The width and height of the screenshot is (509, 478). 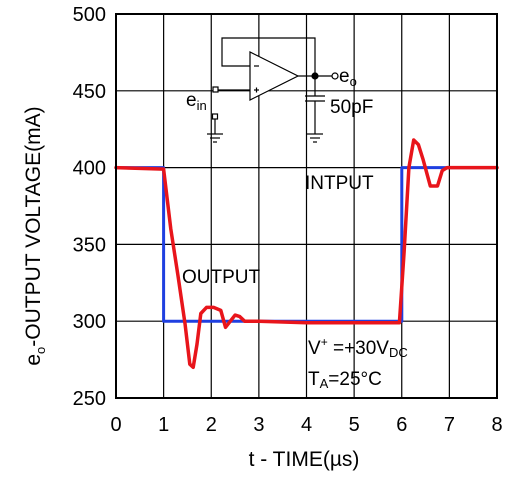 What do you see at coordinates (354, 425) in the screenshot?
I see `x-tick-label: 5` at bounding box center [354, 425].